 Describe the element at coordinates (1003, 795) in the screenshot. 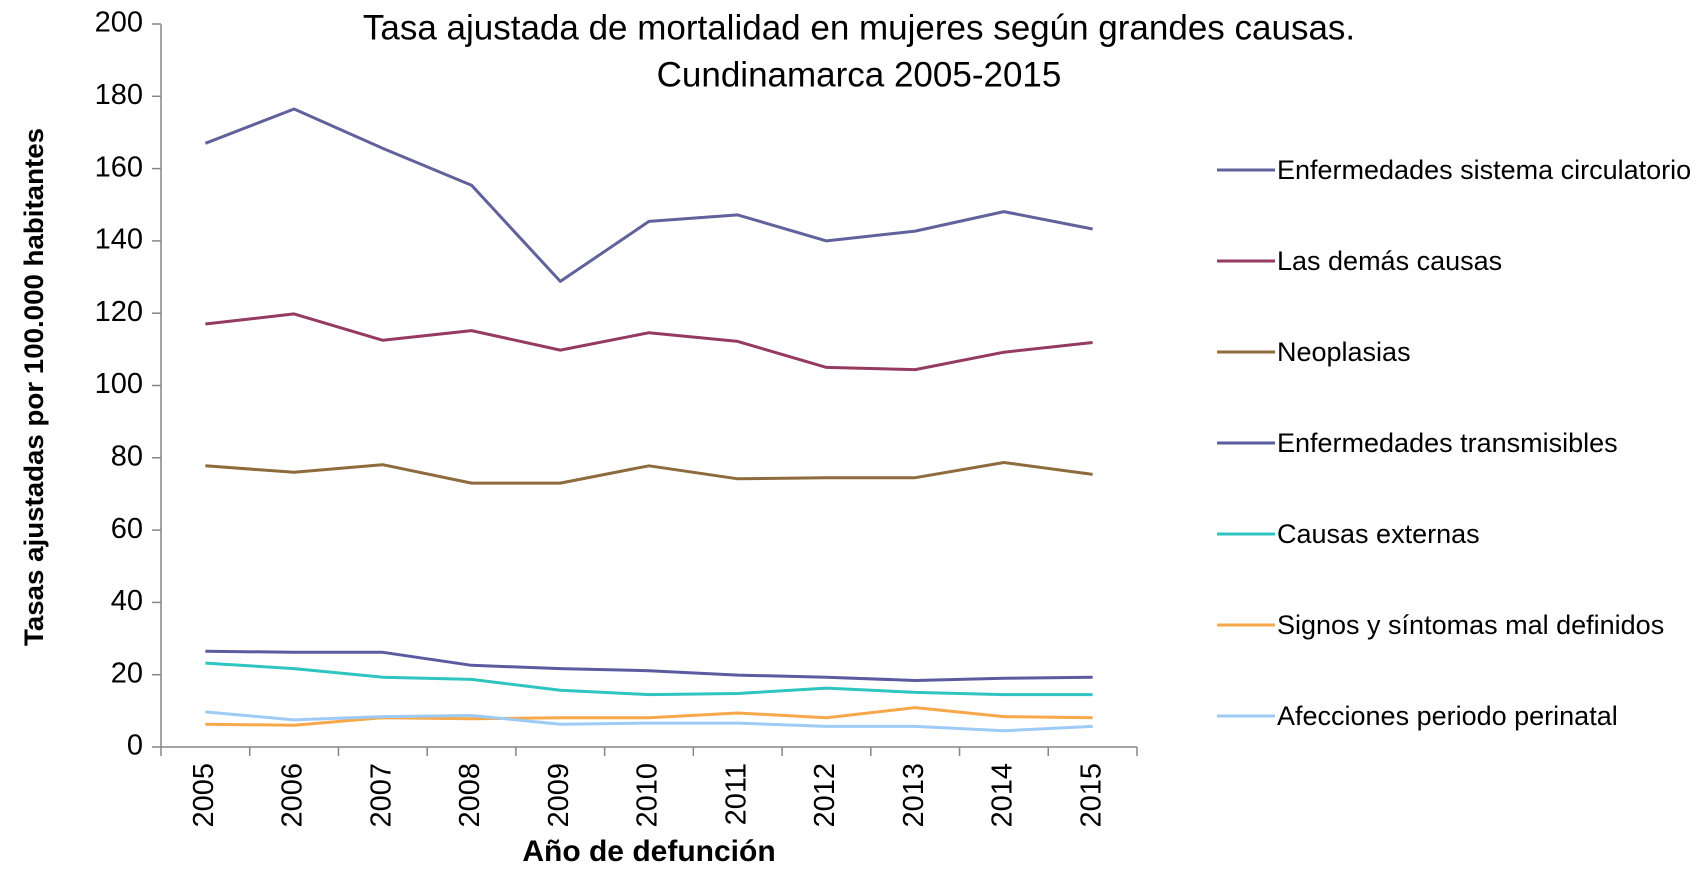

I see `x-tick-label: 2014` at that location.